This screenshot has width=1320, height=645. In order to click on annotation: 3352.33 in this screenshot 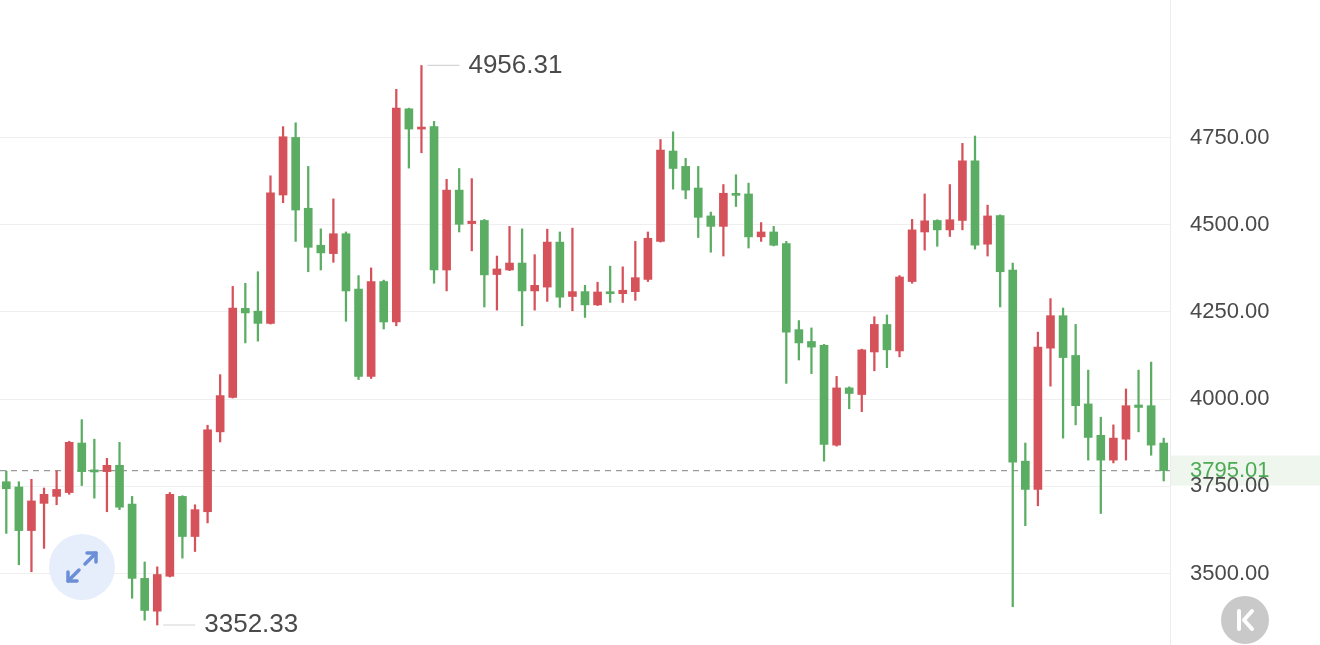, I will do `click(251, 623)`.